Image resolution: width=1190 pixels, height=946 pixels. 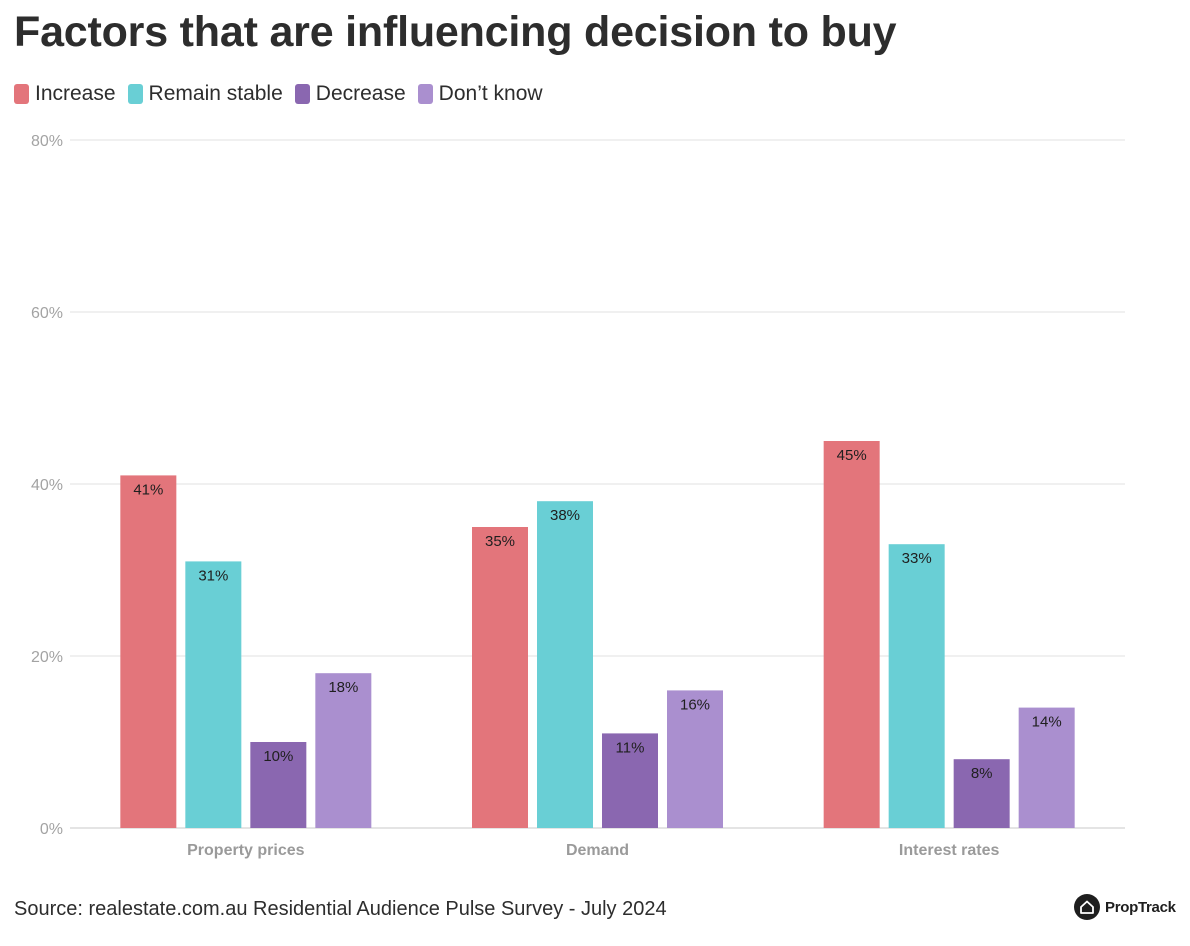 I want to click on data-label: 31%, so click(x=213, y=575).